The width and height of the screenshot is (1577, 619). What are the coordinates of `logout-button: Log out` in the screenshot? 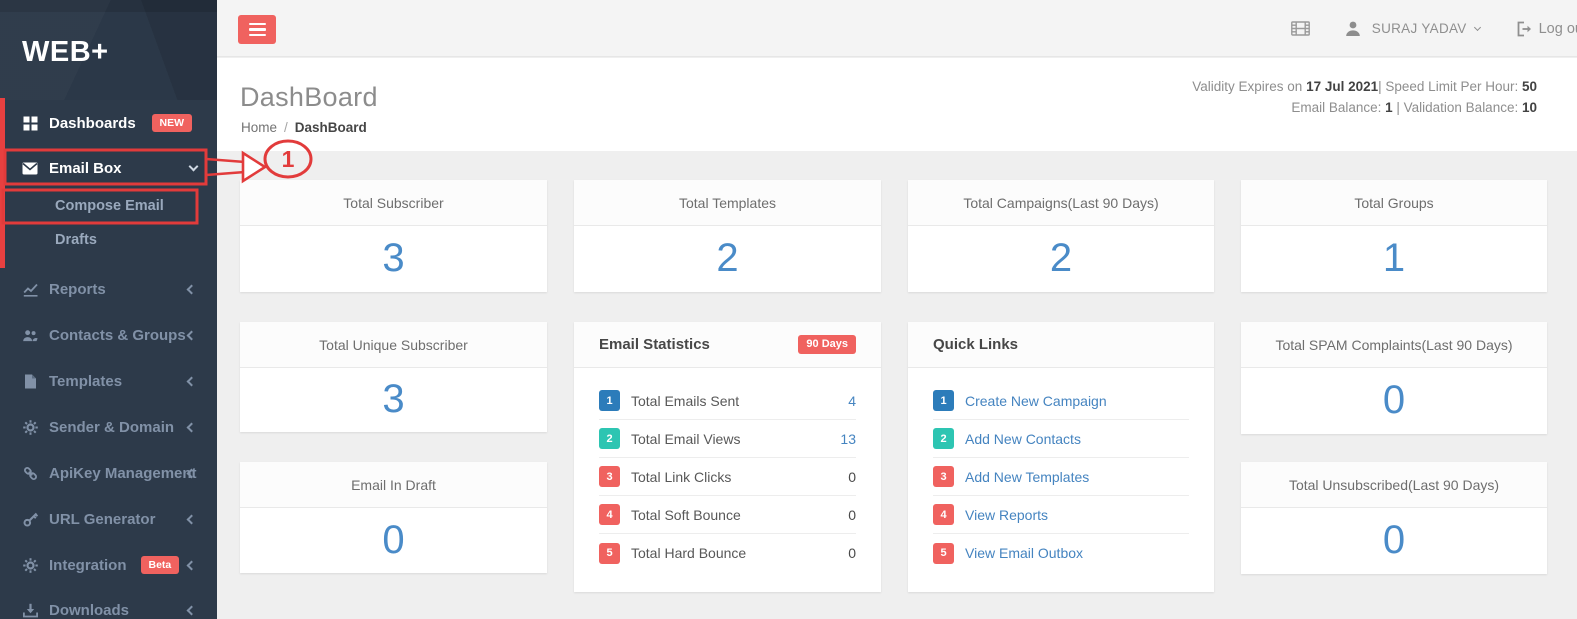 It's located at (1546, 29).